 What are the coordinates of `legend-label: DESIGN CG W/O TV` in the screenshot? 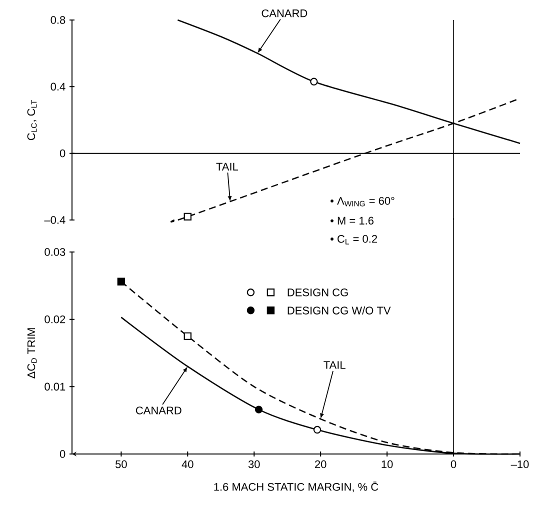 It's located at (339, 310).